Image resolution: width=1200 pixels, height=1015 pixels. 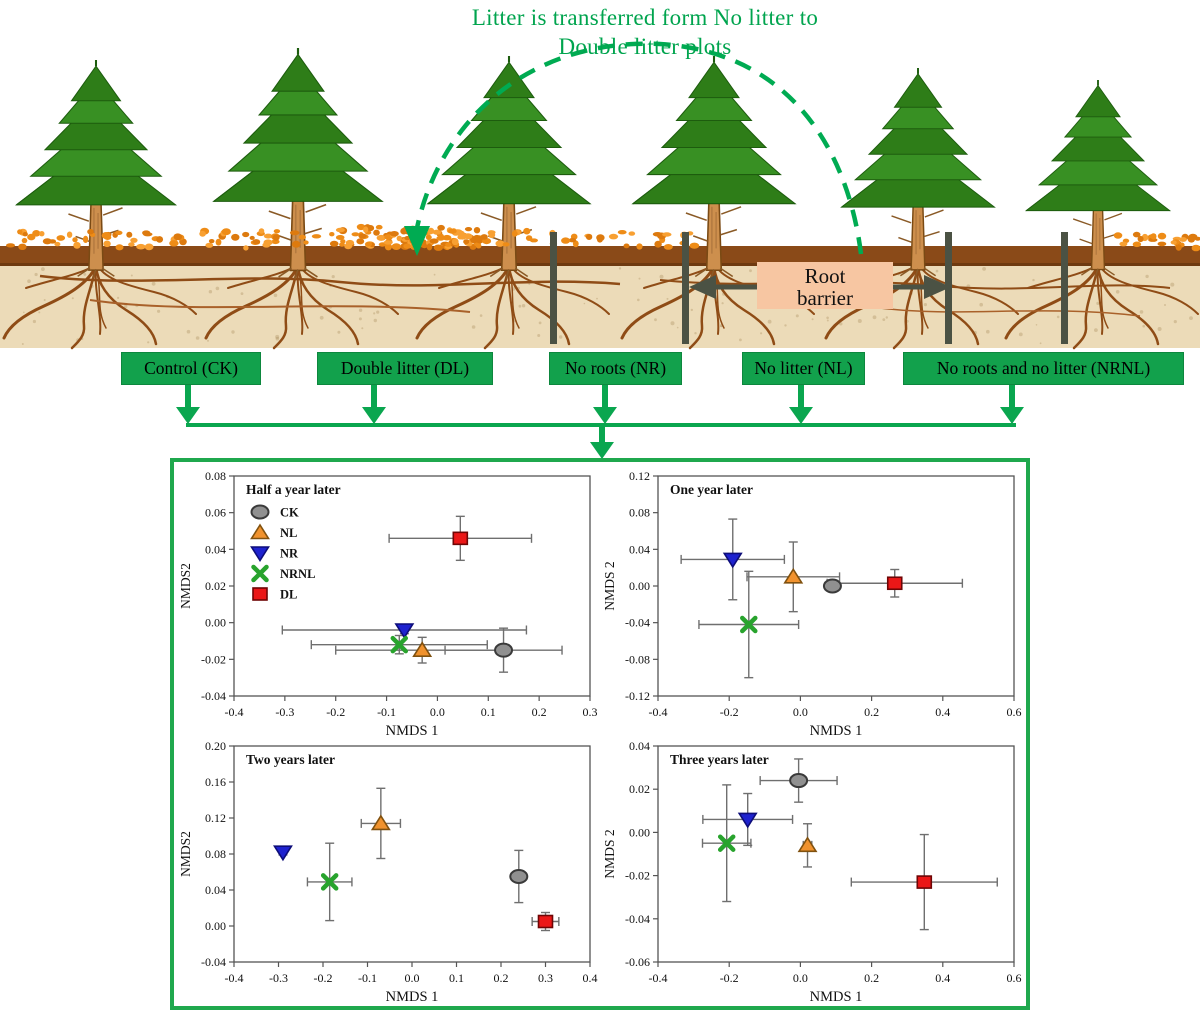 What do you see at coordinates (639, 789) in the screenshot?
I see `svg-text: 0.02` at bounding box center [639, 789].